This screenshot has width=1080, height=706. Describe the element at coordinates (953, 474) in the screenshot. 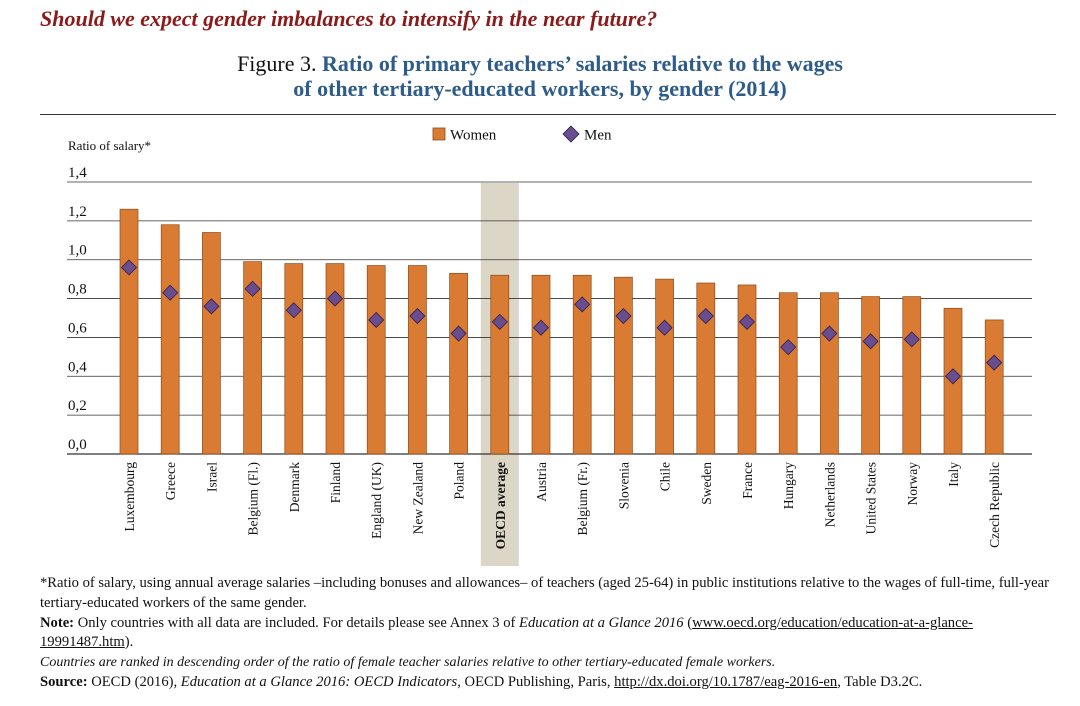

I see `x-tick-label: Italy` at that location.